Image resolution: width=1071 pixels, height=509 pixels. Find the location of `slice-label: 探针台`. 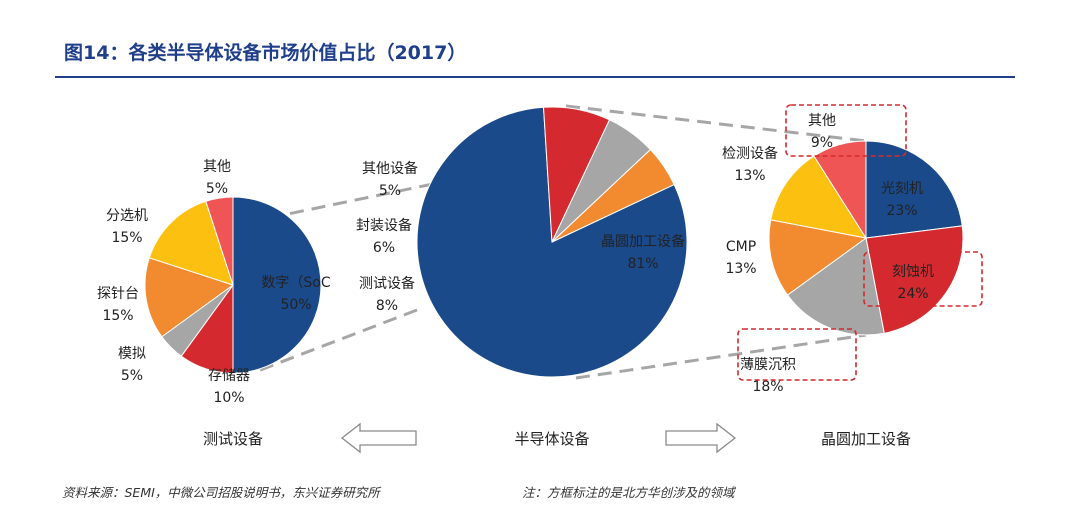

slice-label: 探针台 is located at coordinates (118, 294).